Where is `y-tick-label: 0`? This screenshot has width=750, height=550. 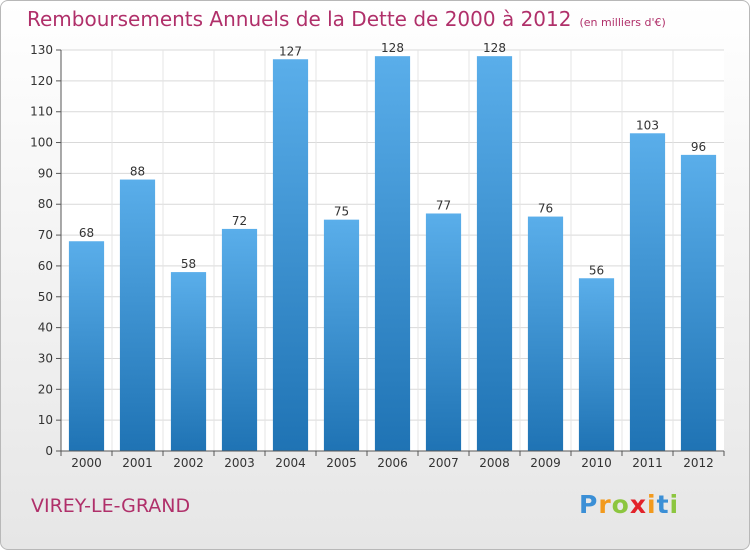
y-tick-label: 0 is located at coordinates (49, 451).